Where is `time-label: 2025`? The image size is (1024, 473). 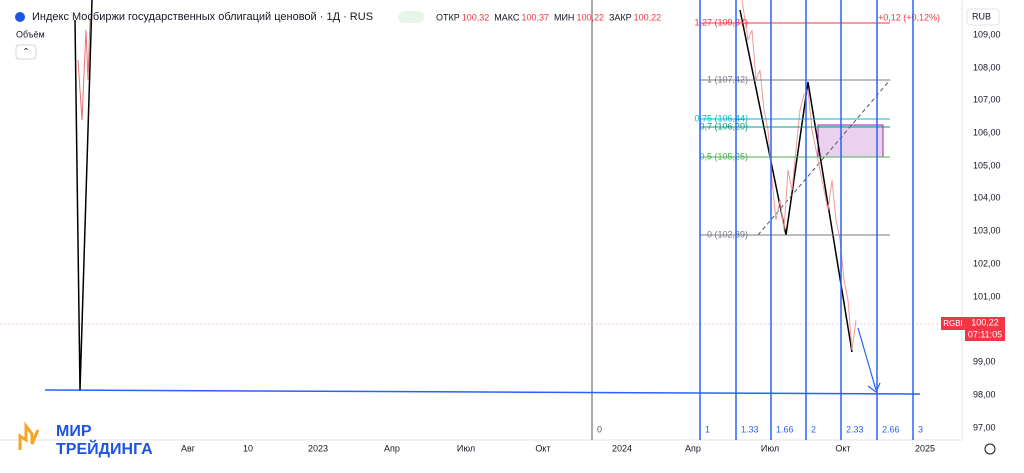 time-label: 2025 is located at coordinates (925, 448).